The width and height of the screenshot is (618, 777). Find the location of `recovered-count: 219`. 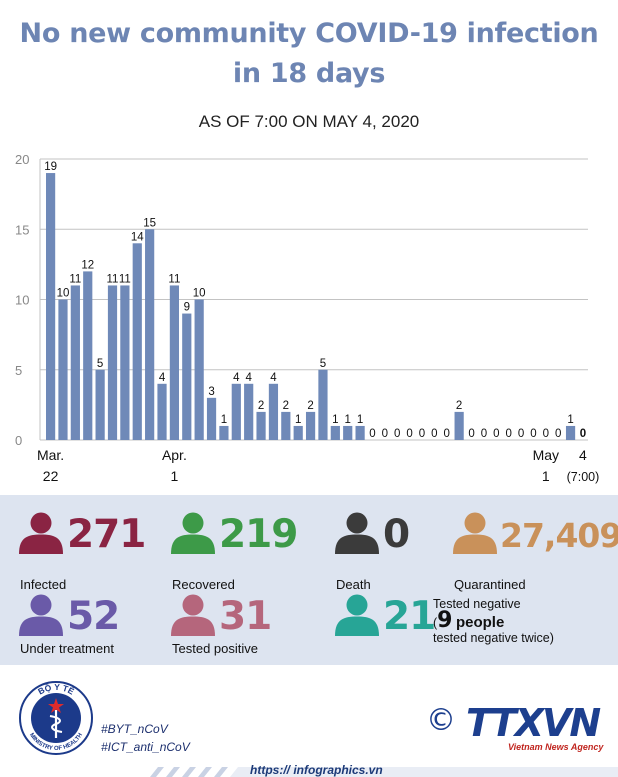

recovered-count: 219 is located at coordinates (258, 534).